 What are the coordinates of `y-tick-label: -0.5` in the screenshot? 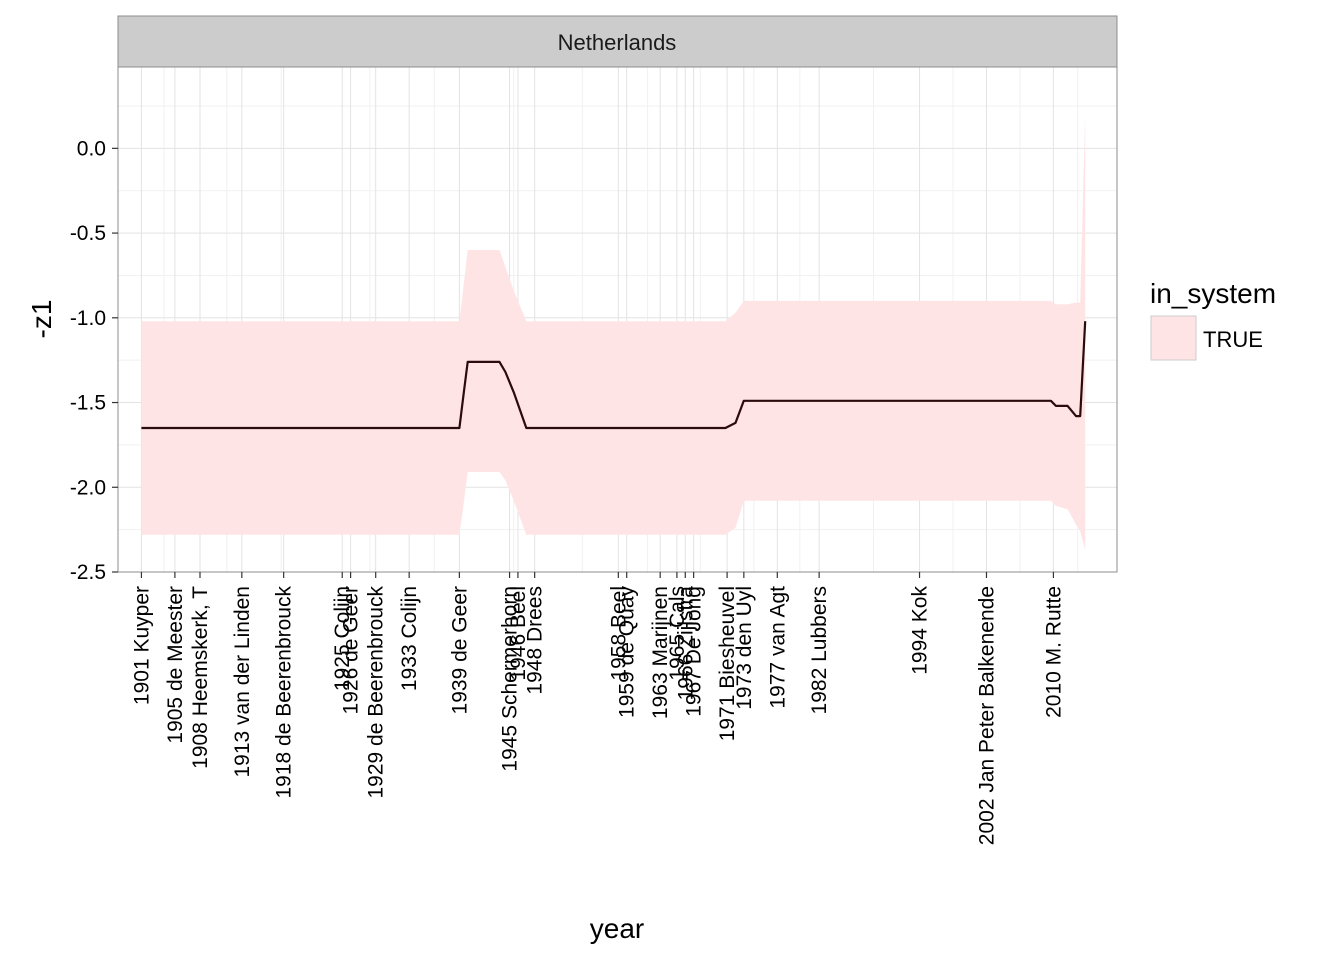 It's located at (88, 233).